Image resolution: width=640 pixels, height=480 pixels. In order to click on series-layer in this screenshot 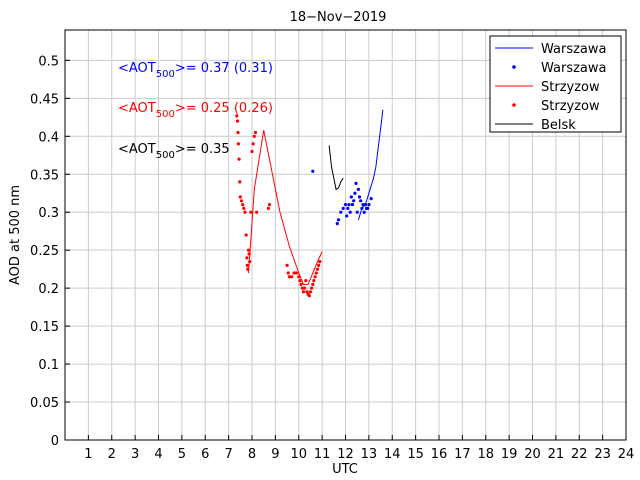, I will do `click(309, 203)`.